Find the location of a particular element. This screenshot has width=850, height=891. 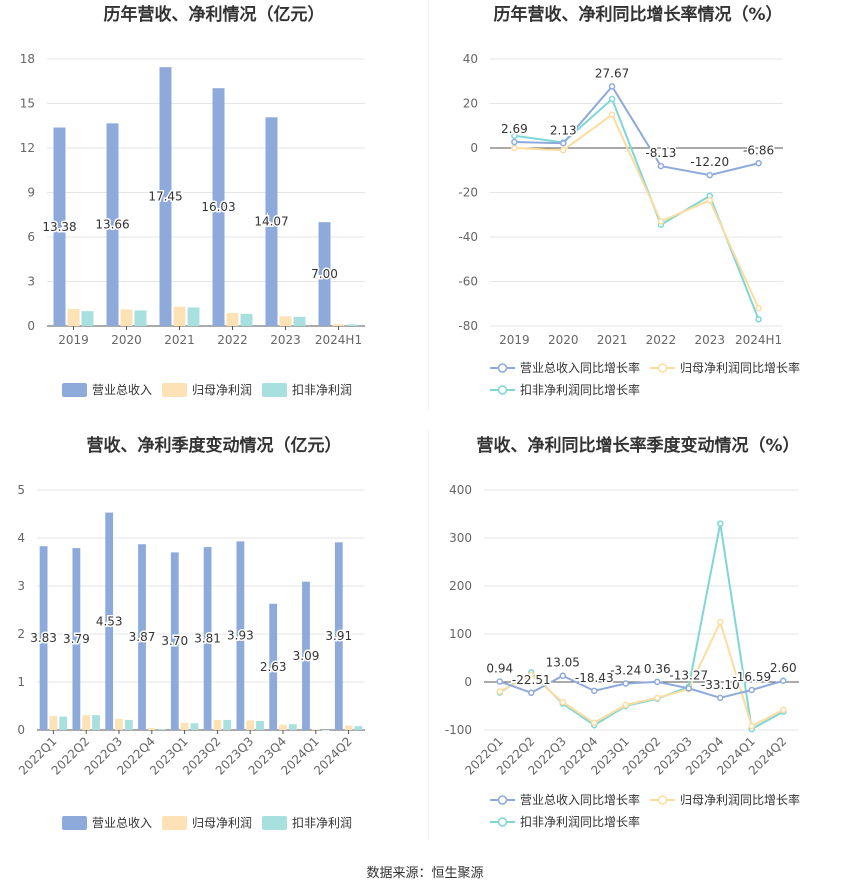

y-tick-label: 300 is located at coordinates (460, 538).